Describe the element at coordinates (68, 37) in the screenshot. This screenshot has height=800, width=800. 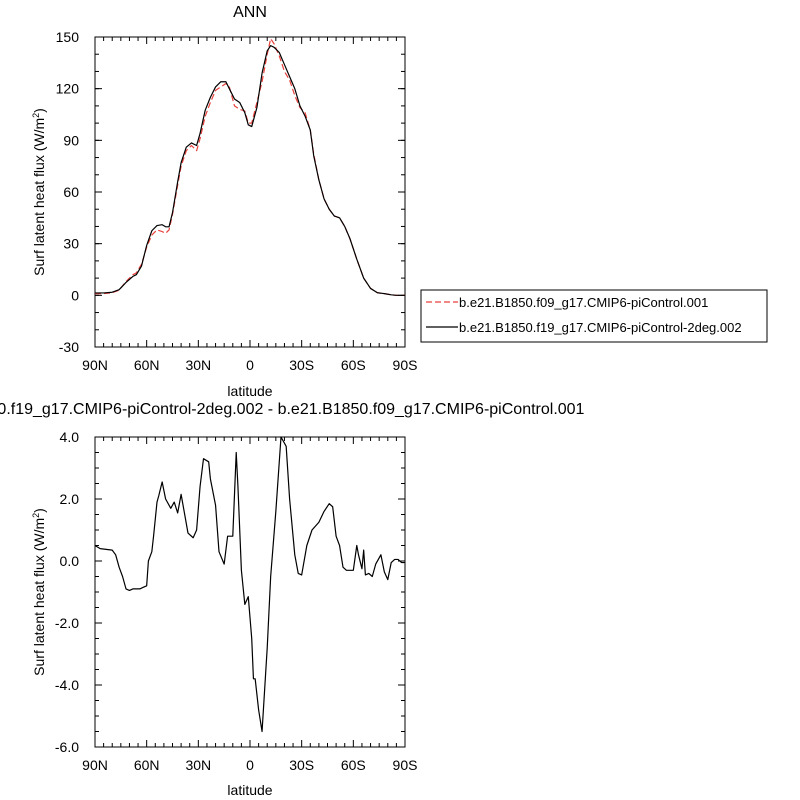
I see `top-y-tick-label: 150` at that location.